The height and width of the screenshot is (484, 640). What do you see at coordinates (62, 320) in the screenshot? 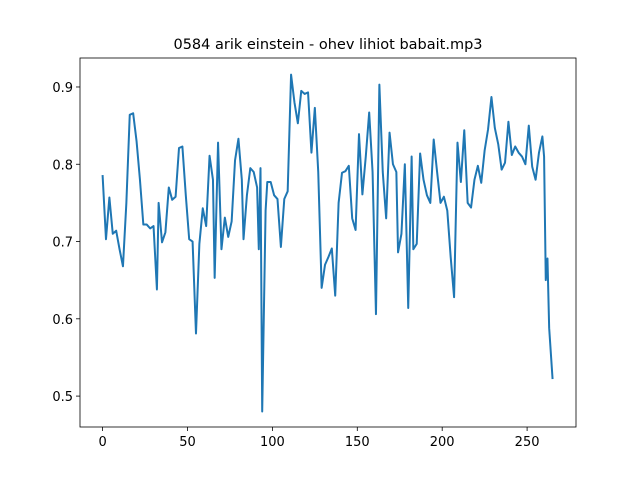
I see `y-tick-label: 0.6` at bounding box center [62, 320].